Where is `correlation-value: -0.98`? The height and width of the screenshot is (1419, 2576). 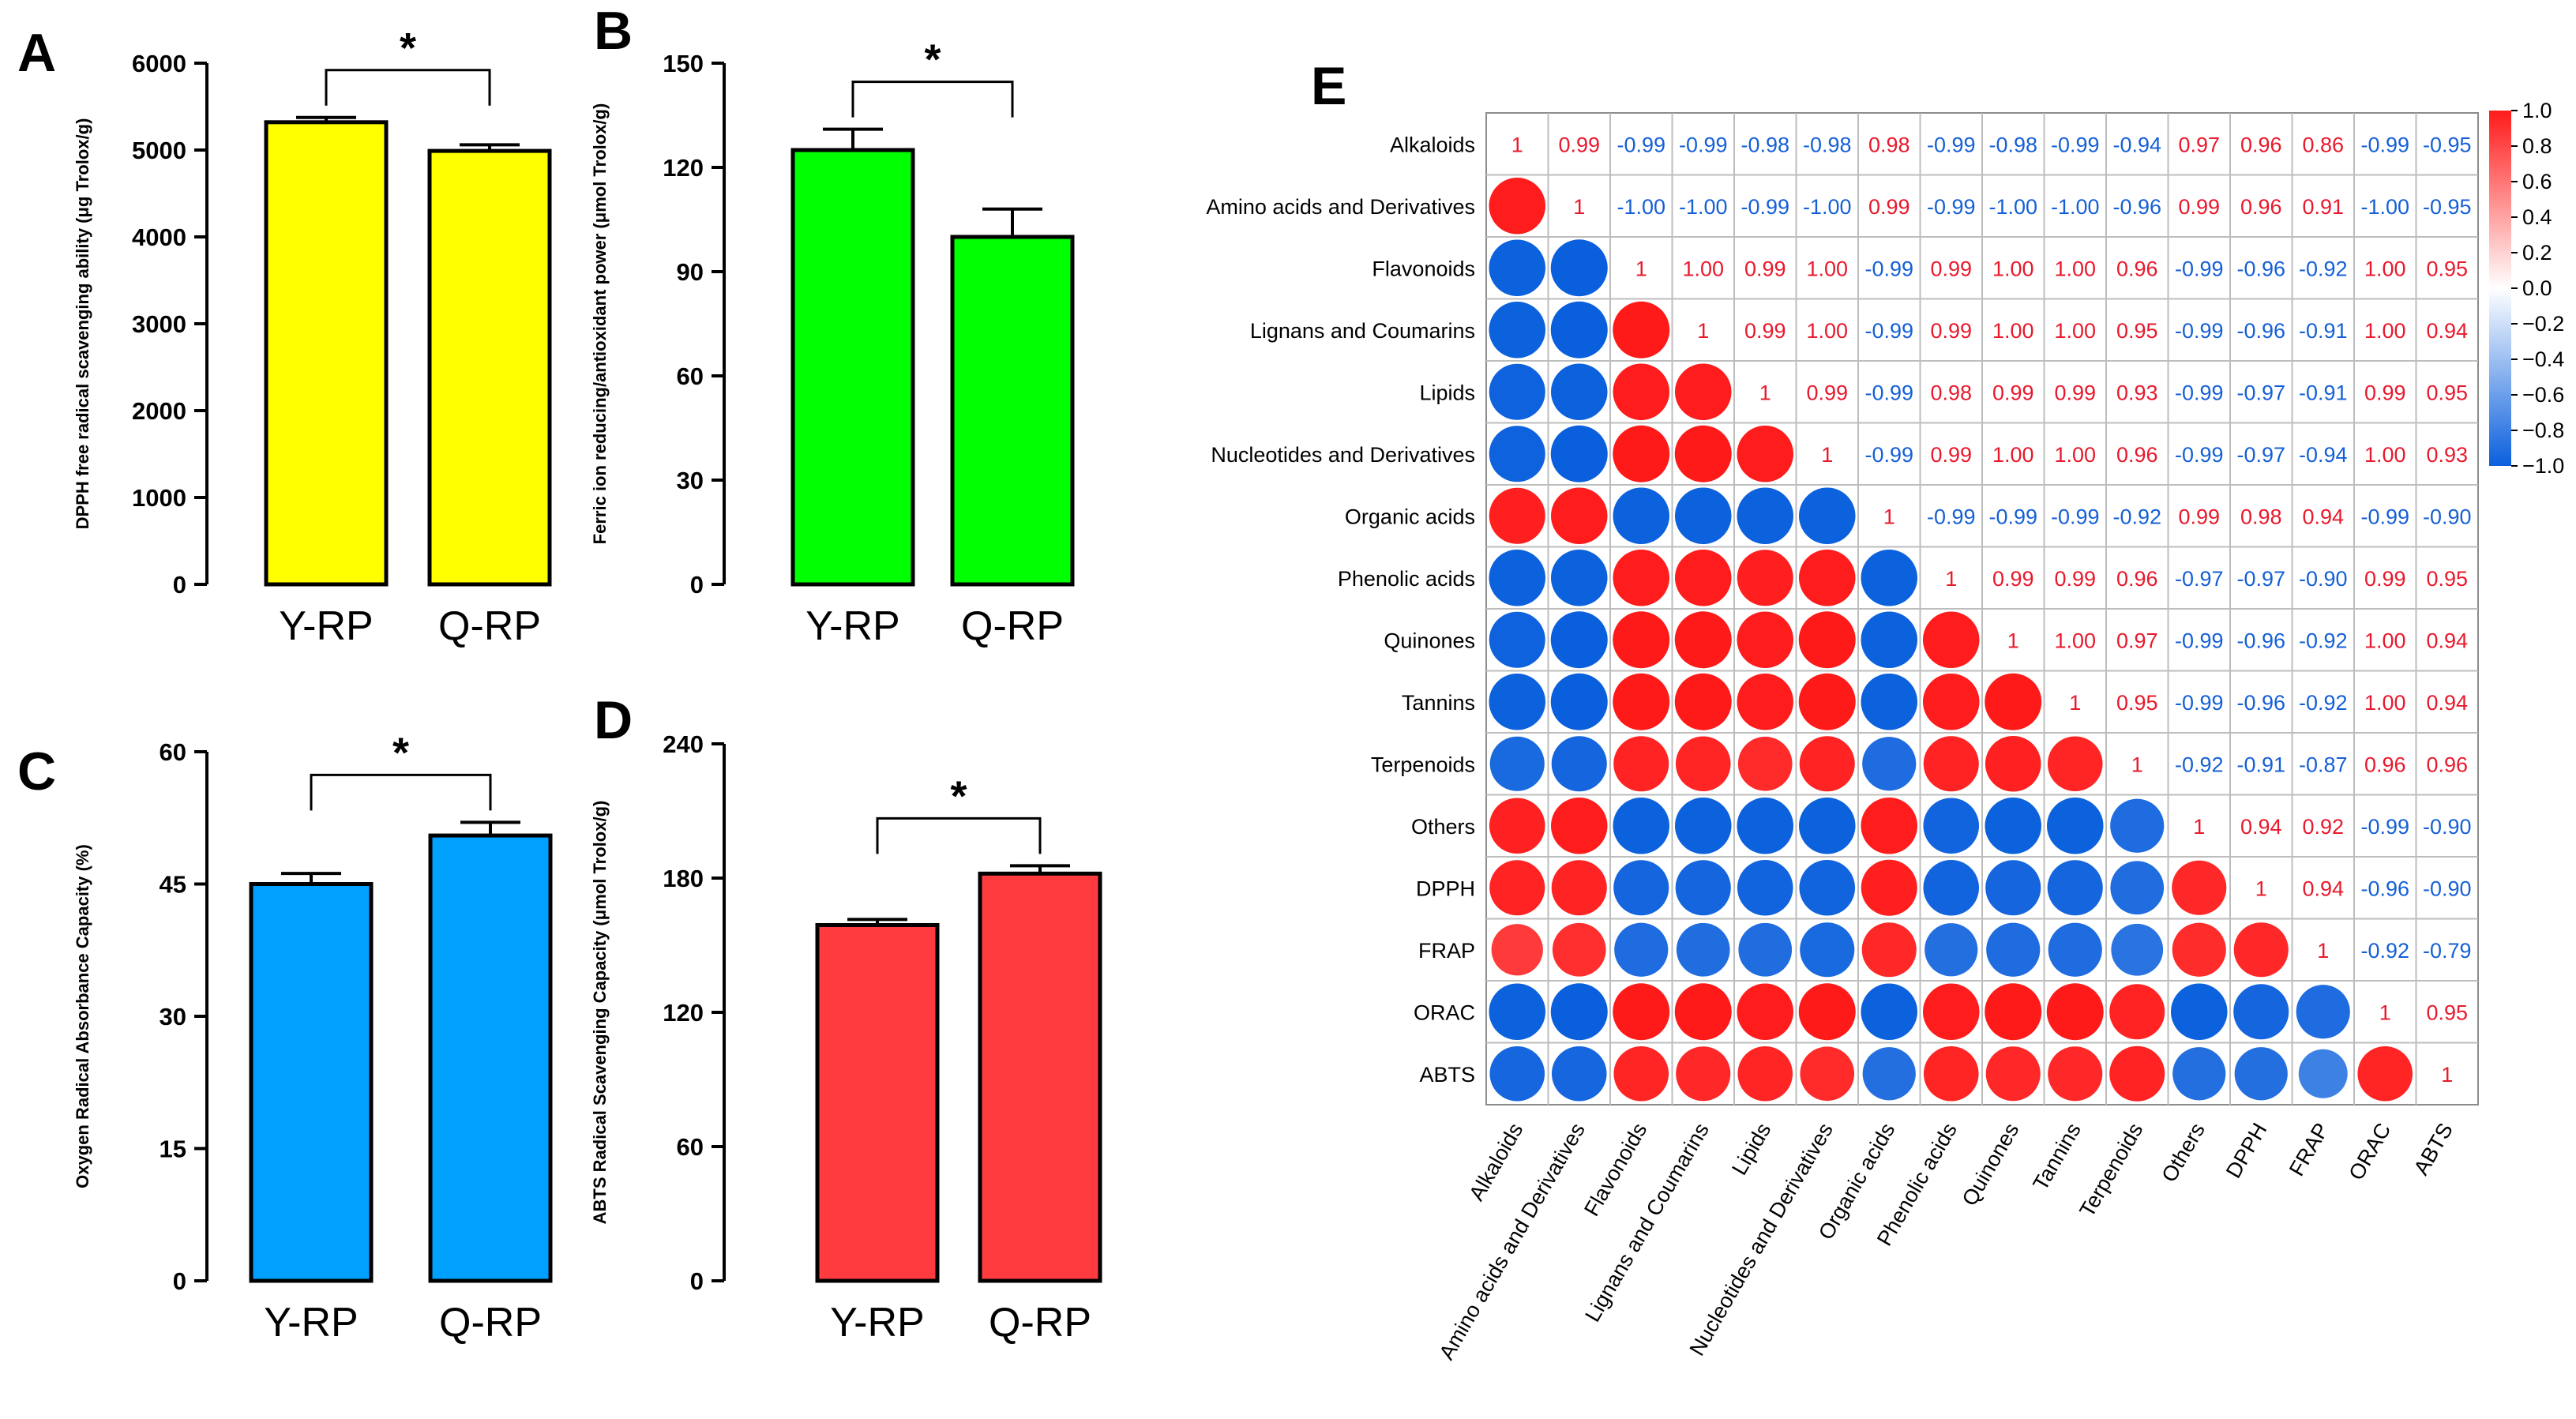
correlation-value: -0.98 is located at coordinates (1764, 144).